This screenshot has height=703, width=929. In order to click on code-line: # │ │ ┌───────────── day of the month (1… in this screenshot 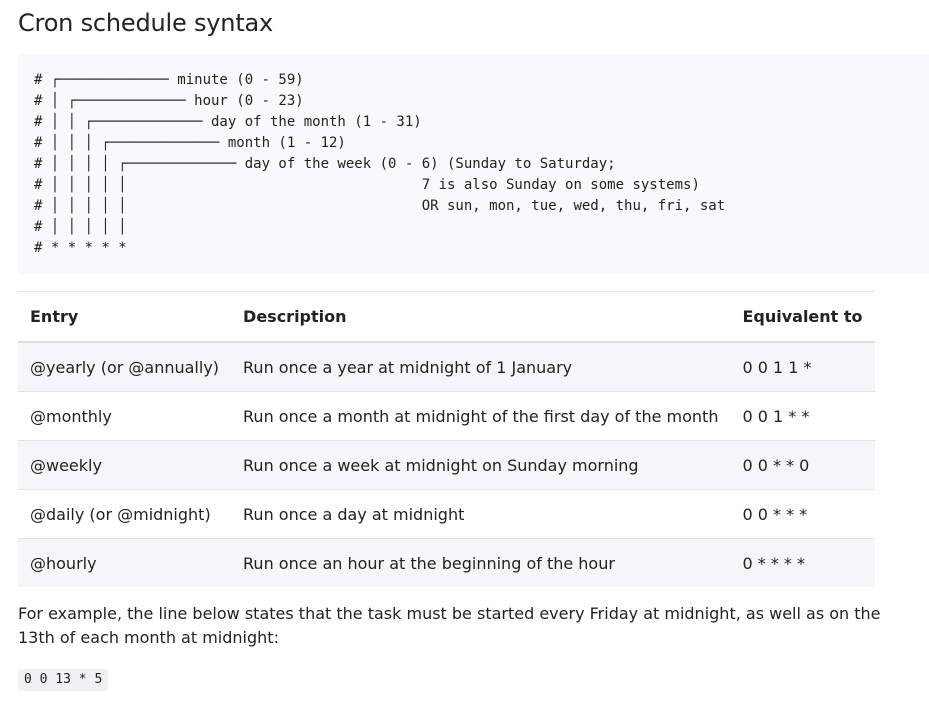, I will do `click(228, 122)`.